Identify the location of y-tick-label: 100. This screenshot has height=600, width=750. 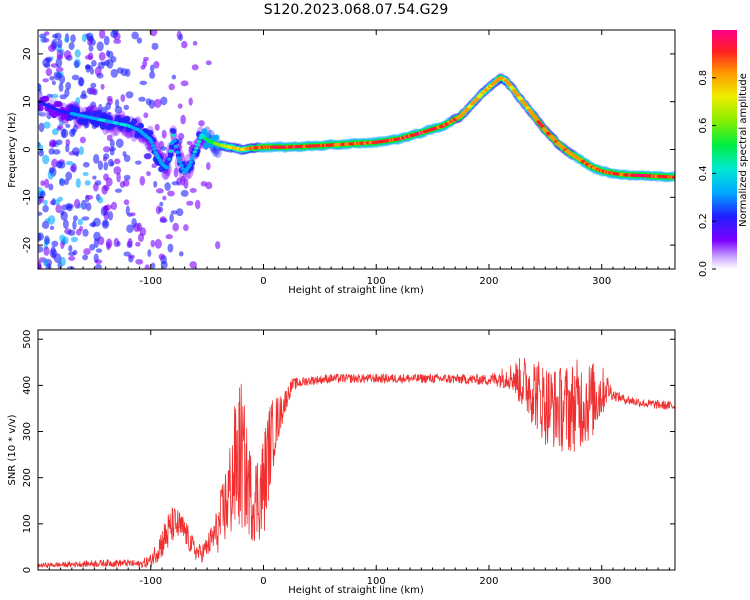
(27, 523).